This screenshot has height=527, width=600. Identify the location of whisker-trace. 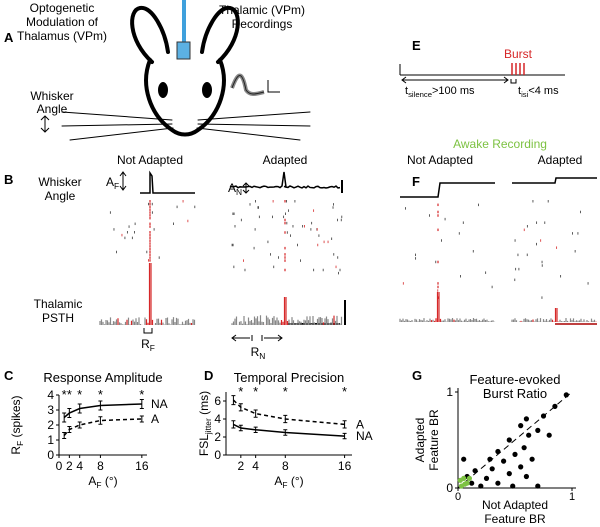
(554, 180).